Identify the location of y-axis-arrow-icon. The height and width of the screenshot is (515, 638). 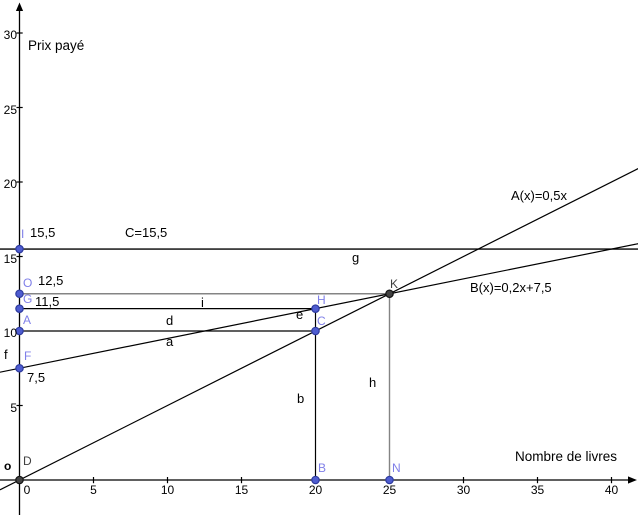
(19, 6).